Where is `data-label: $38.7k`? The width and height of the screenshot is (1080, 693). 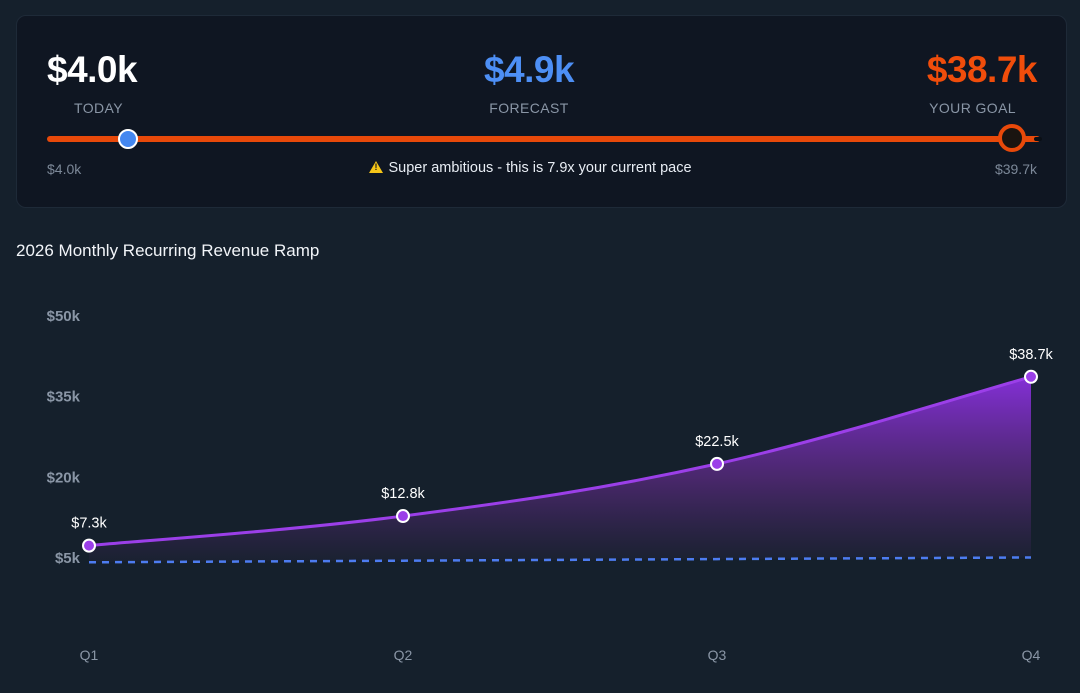 data-label: $38.7k is located at coordinates (1031, 355).